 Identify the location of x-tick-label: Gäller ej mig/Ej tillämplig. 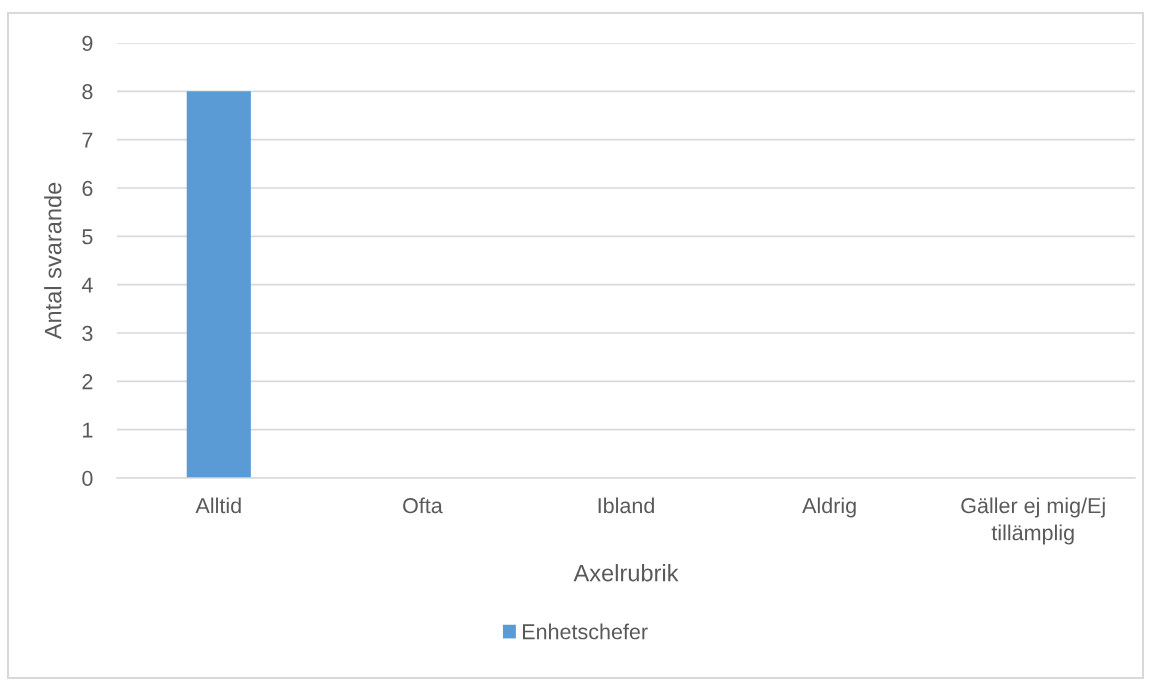
(1033, 521).